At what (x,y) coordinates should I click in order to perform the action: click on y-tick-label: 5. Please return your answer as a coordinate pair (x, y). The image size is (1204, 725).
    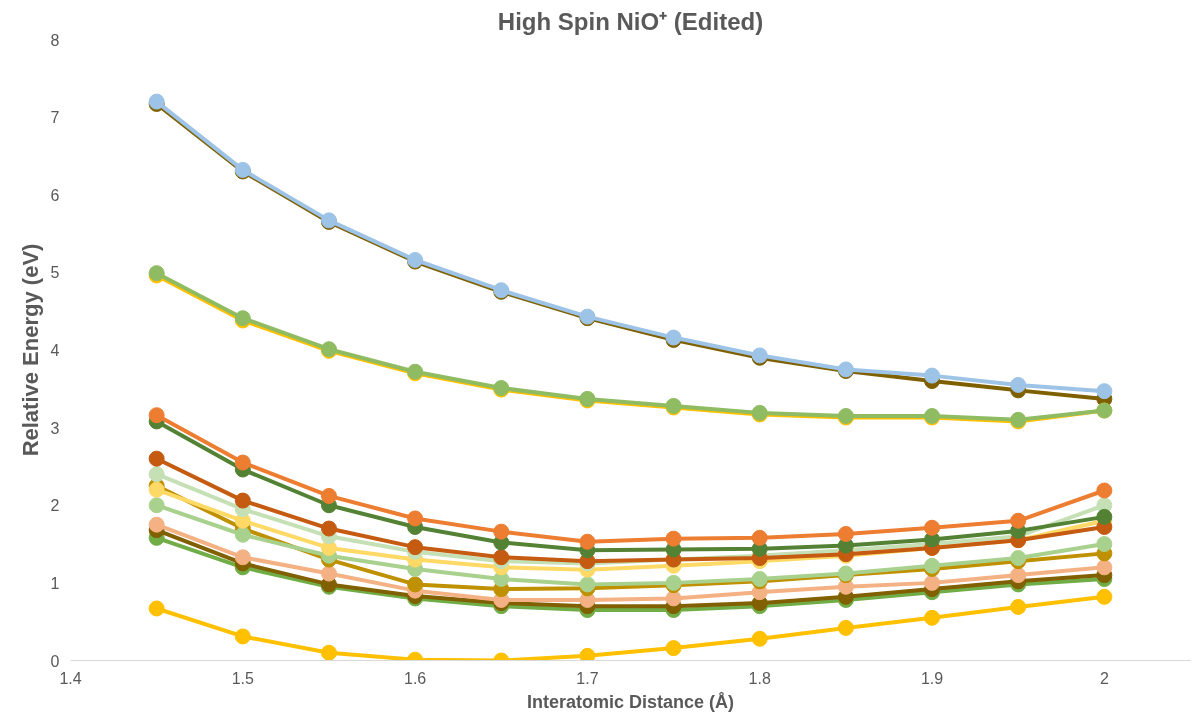
    Looking at the image, I should click on (55, 273).